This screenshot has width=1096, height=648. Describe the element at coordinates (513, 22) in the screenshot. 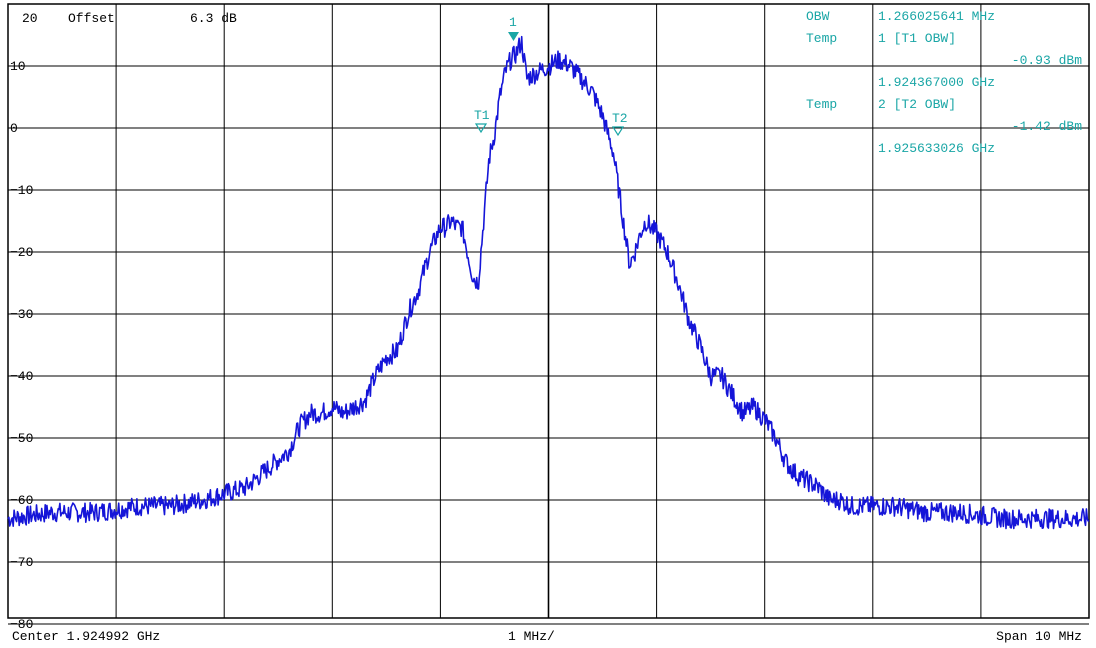

I see `marker-1-label: 1` at that location.